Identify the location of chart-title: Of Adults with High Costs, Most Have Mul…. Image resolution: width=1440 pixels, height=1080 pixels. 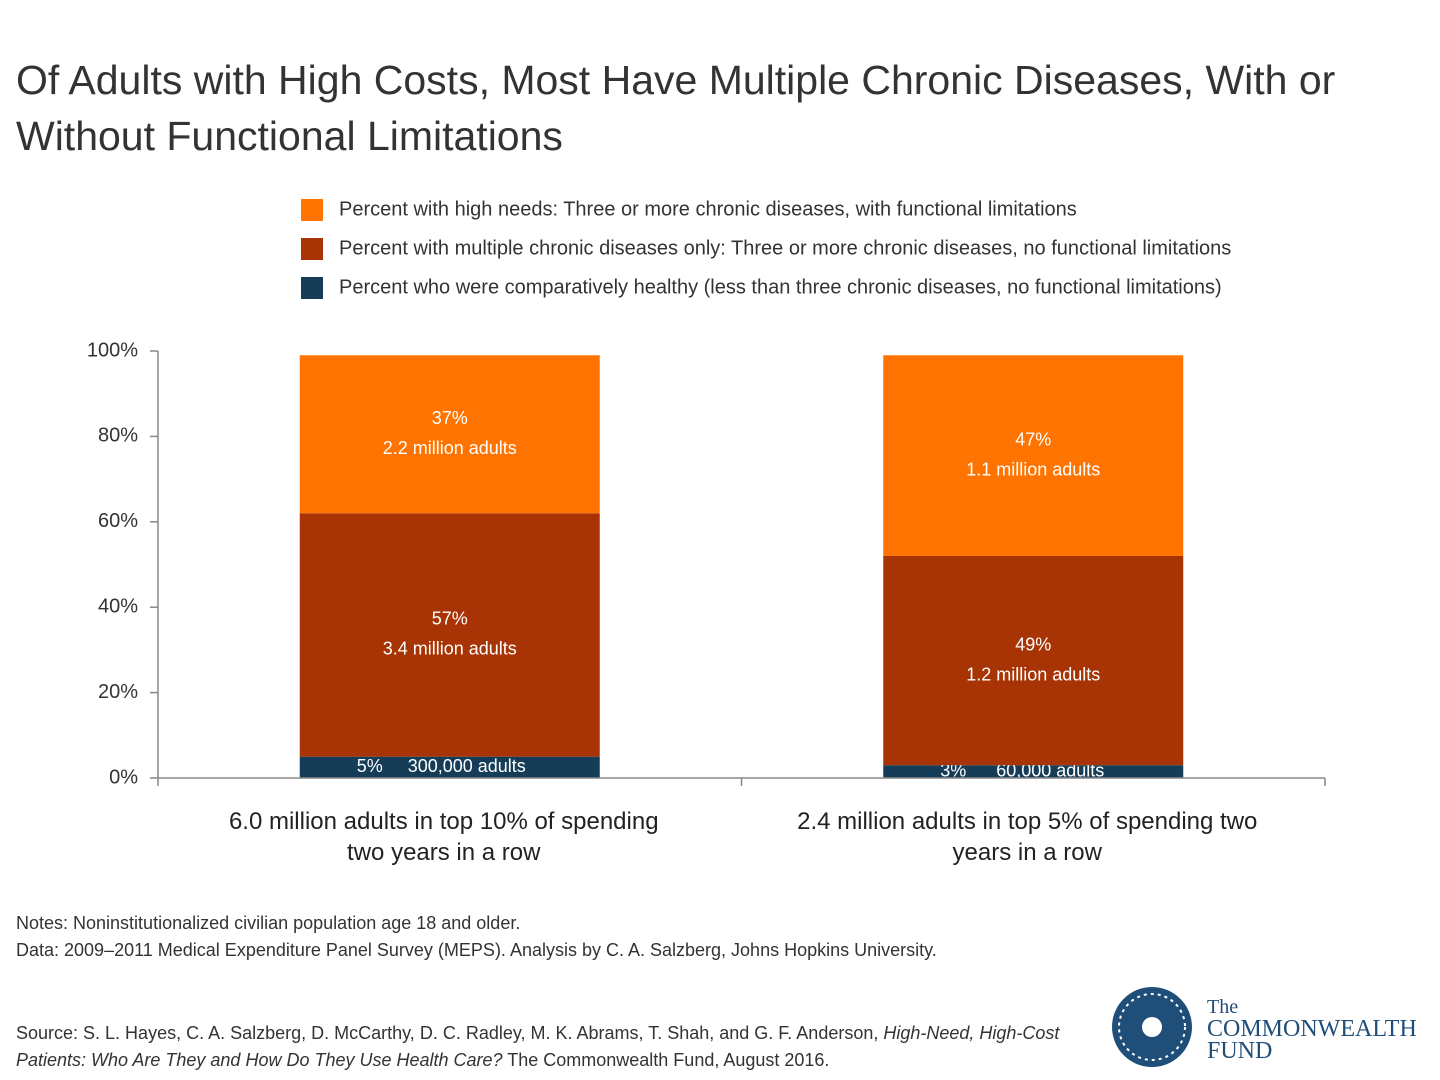
(676, 108).